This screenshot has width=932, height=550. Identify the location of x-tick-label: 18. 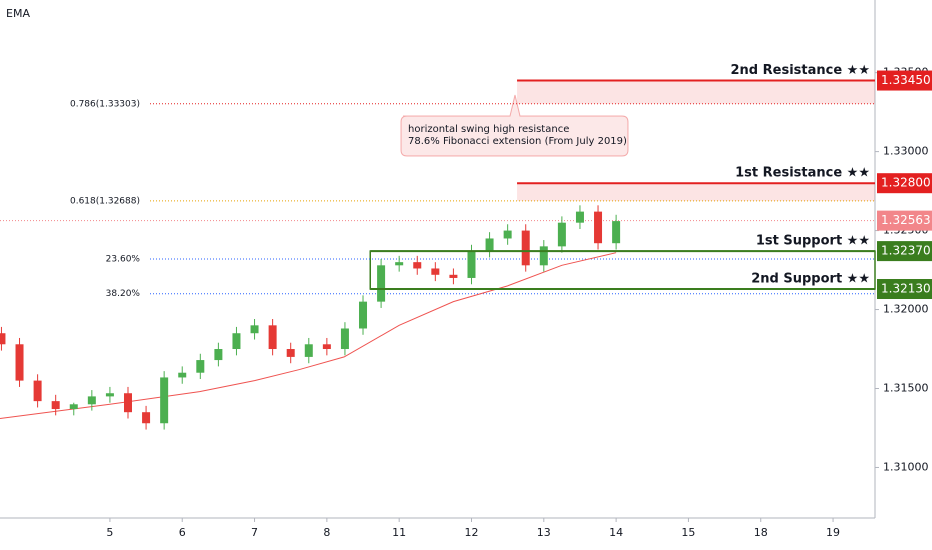
(761, 532).